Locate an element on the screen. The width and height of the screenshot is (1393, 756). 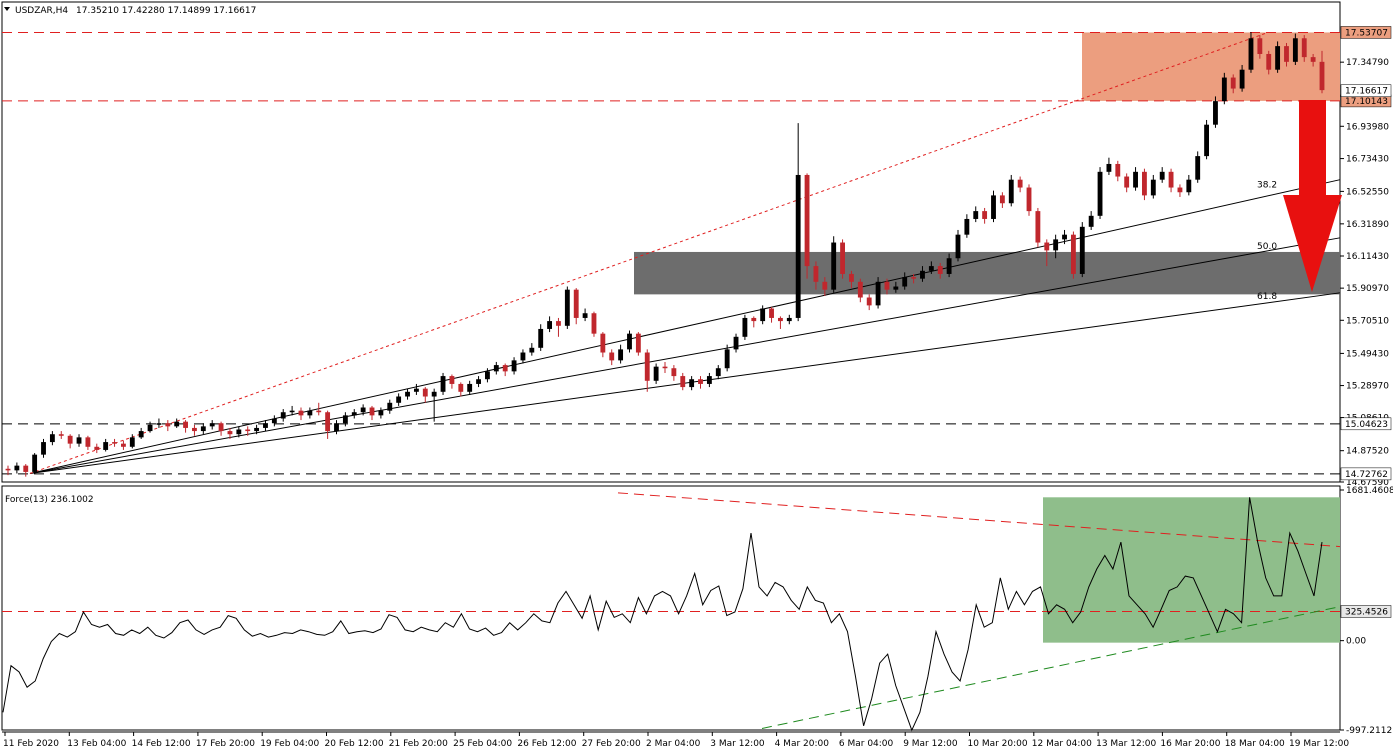
symbol-dropdown-icon is located at coordinates (7, 9).